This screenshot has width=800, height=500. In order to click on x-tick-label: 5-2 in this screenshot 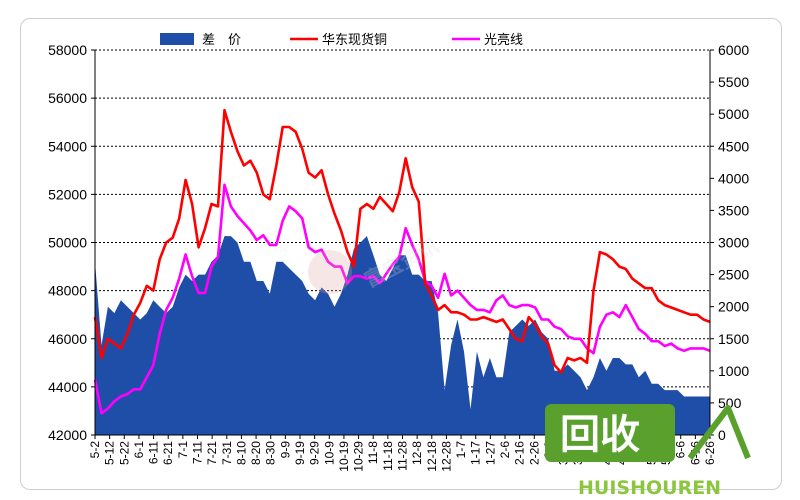, I will do `click(95, 450)`.